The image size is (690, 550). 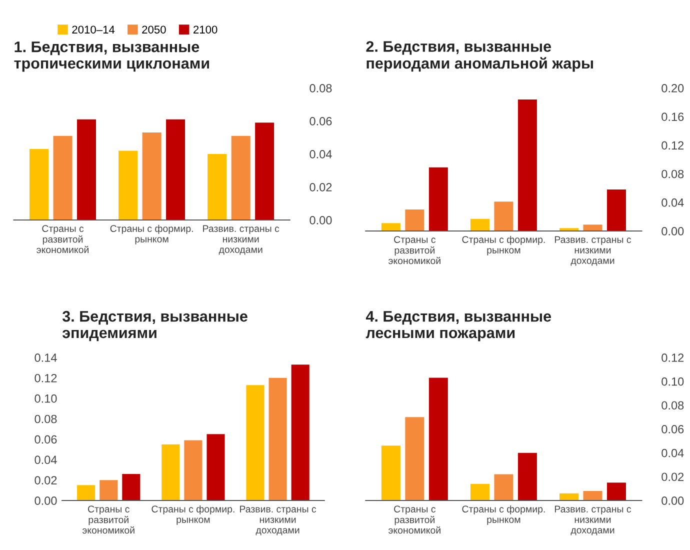 I want to click on chart-title: 2. Бедствия, вызванные периодами аномальной жары, so click(x=479, y=56).